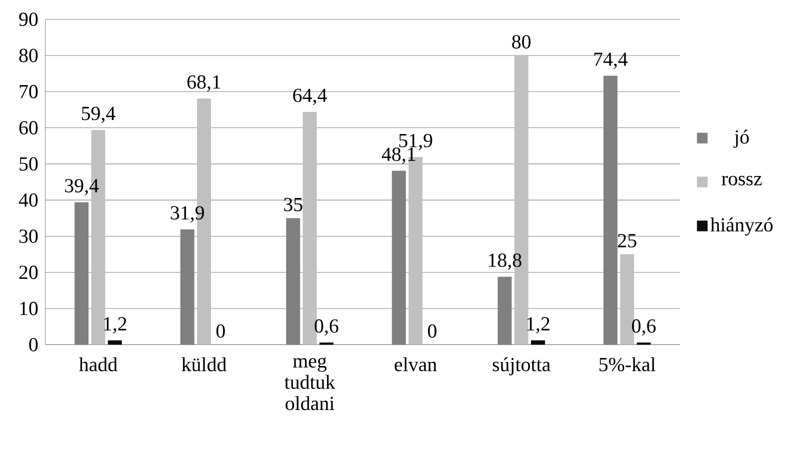 This screenshot has height=450, width=804. I want to click on legend-label: rossz, so click(742, 181).